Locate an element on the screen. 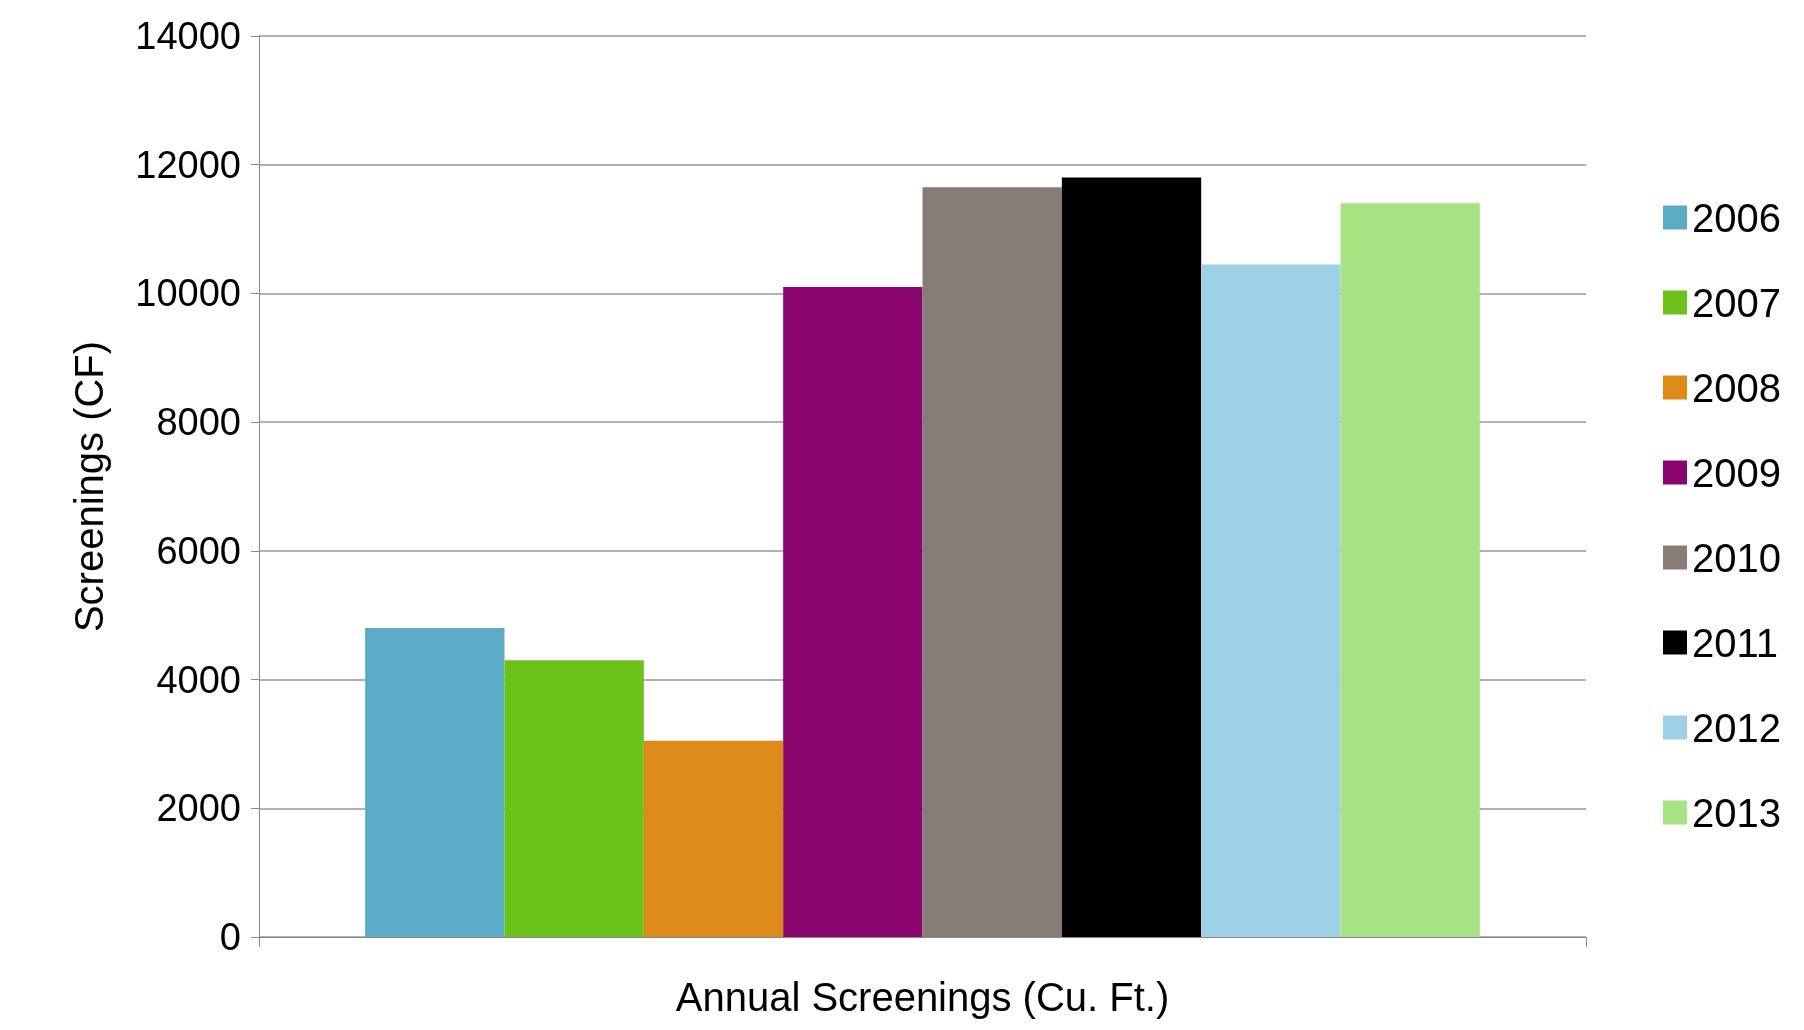 The width and height of the screenshot is (1804, 1030). legend-label: 2006 is located at coordinates (1736, 217).